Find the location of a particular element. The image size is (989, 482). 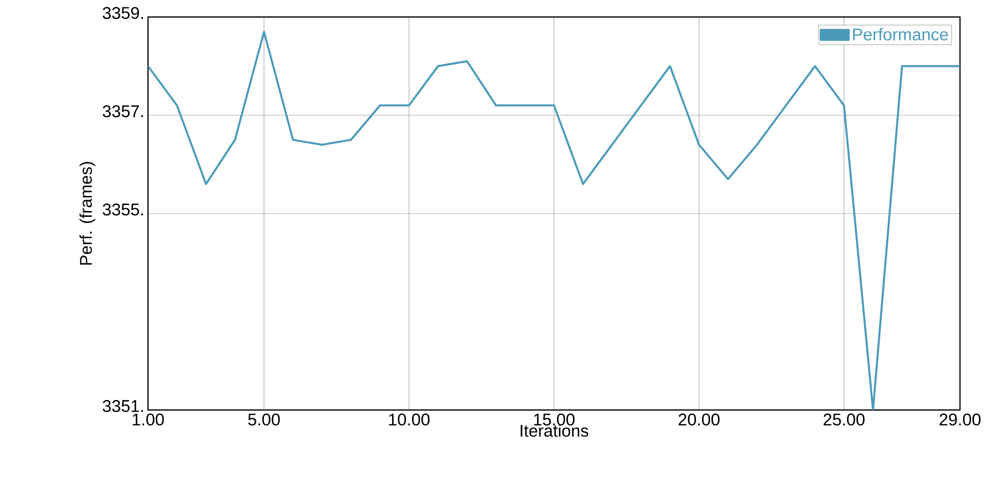

y-tick-label: 3359. is located at coordinates (122, 13).